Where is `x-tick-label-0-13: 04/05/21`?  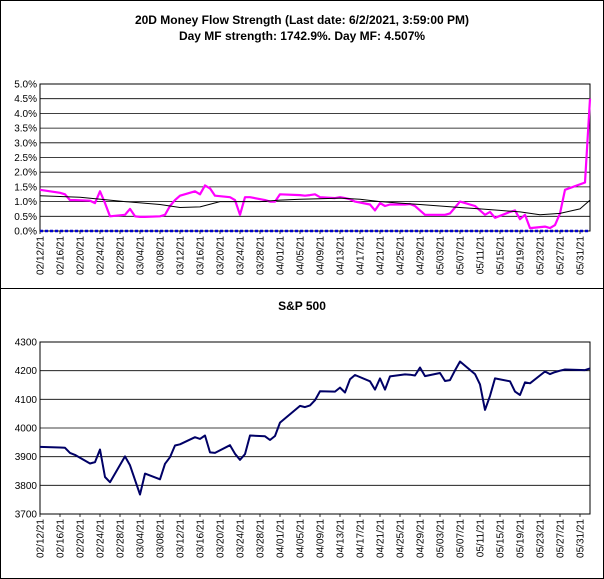
x-tick-label-0-13: 04/05/21 is located at coordinates (301, 255).